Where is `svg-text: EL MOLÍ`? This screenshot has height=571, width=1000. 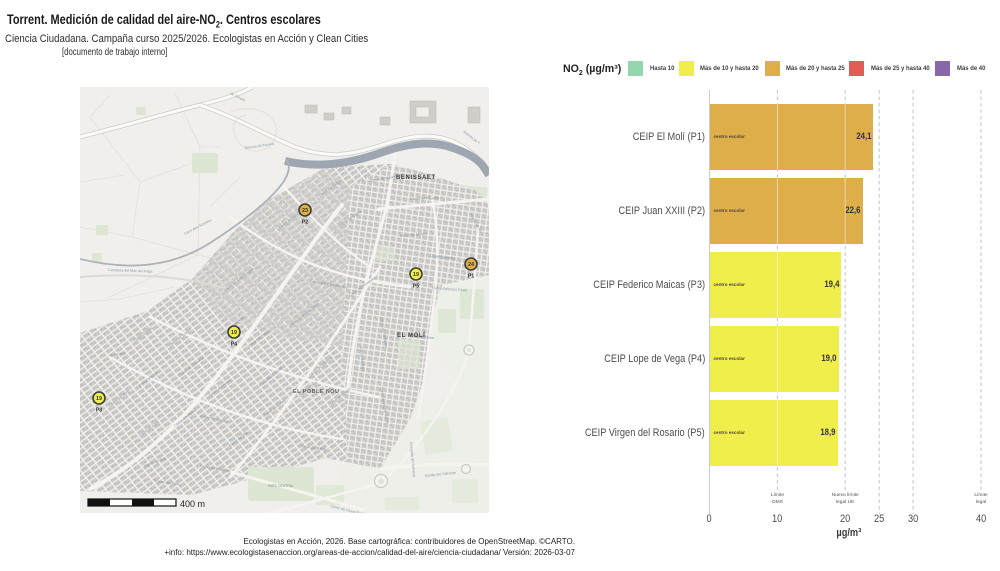
svg-text: EL MOLÍ is located at coordinates (411, 335).